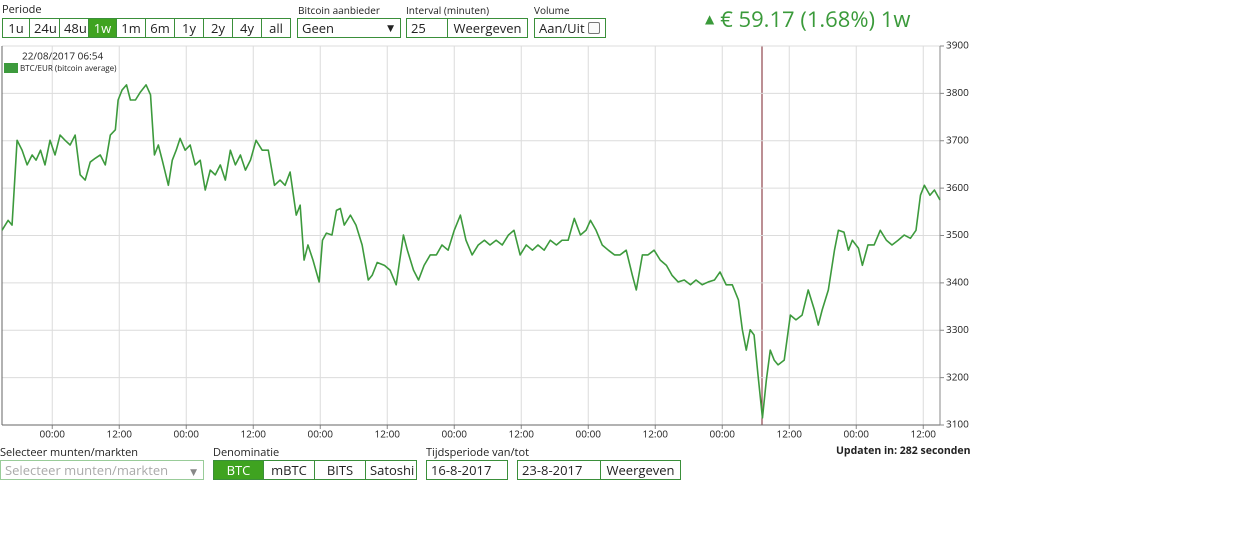 The image size is (1233, 554). Describe the element at coordinates (349, 28) in the screenshot. I see `provider-select: Geen ▼` at that location.